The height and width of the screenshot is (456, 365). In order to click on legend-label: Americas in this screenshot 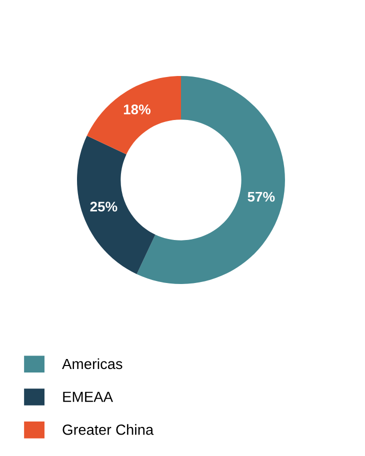, I will do `click(92, 364)`.